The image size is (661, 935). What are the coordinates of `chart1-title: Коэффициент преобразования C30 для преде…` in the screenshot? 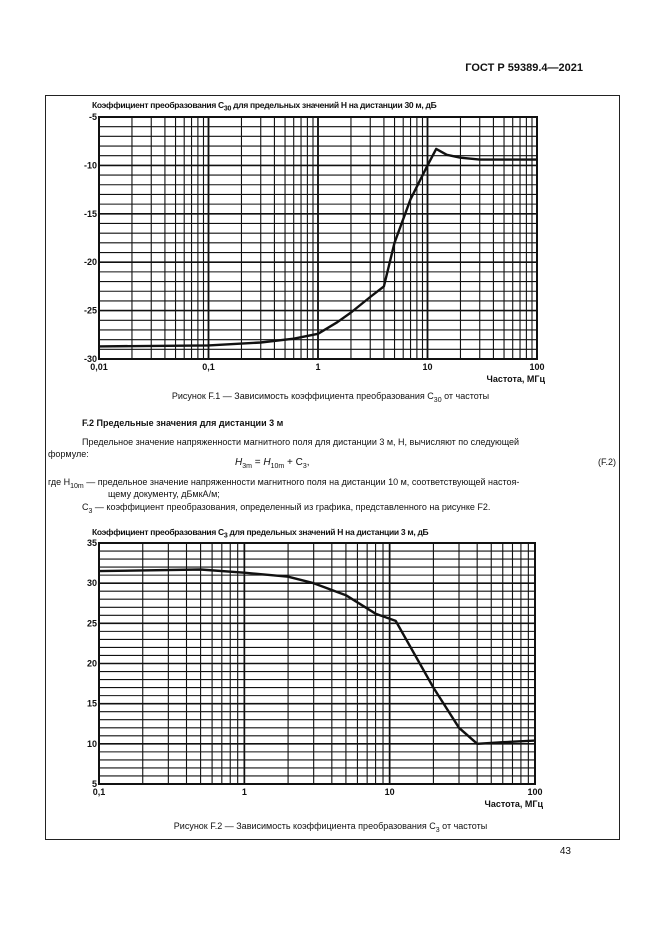 It's located at (264, 106).